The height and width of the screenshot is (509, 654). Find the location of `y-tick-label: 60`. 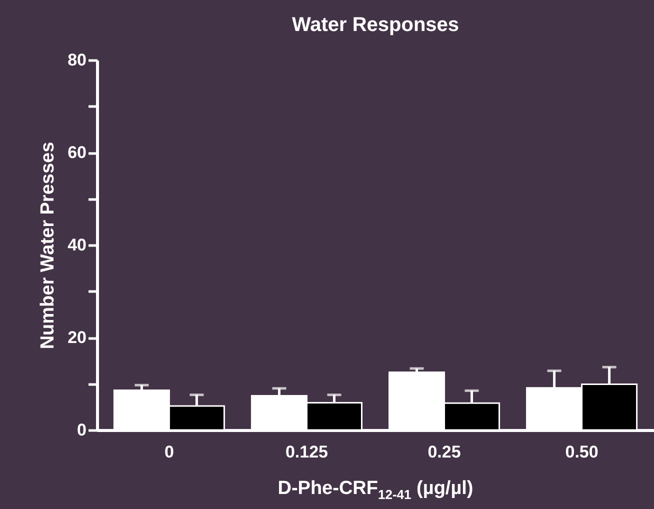

y-tick-label: 60 is located at coordinates (77, 152).